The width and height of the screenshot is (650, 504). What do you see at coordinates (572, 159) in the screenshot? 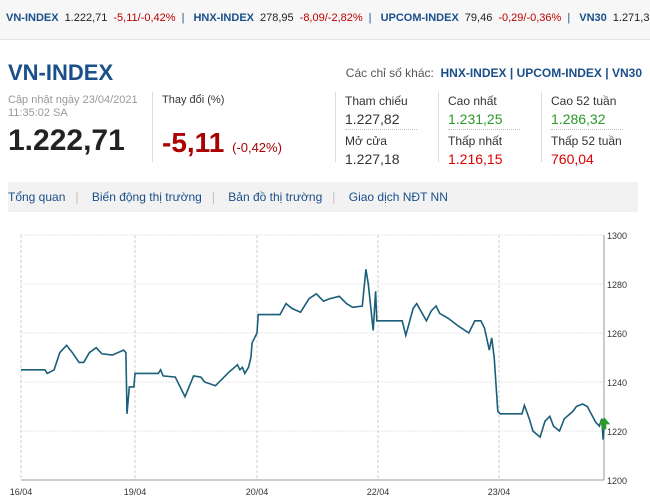
I see `stat-value: 760,04` at bounding box center [572, 159].